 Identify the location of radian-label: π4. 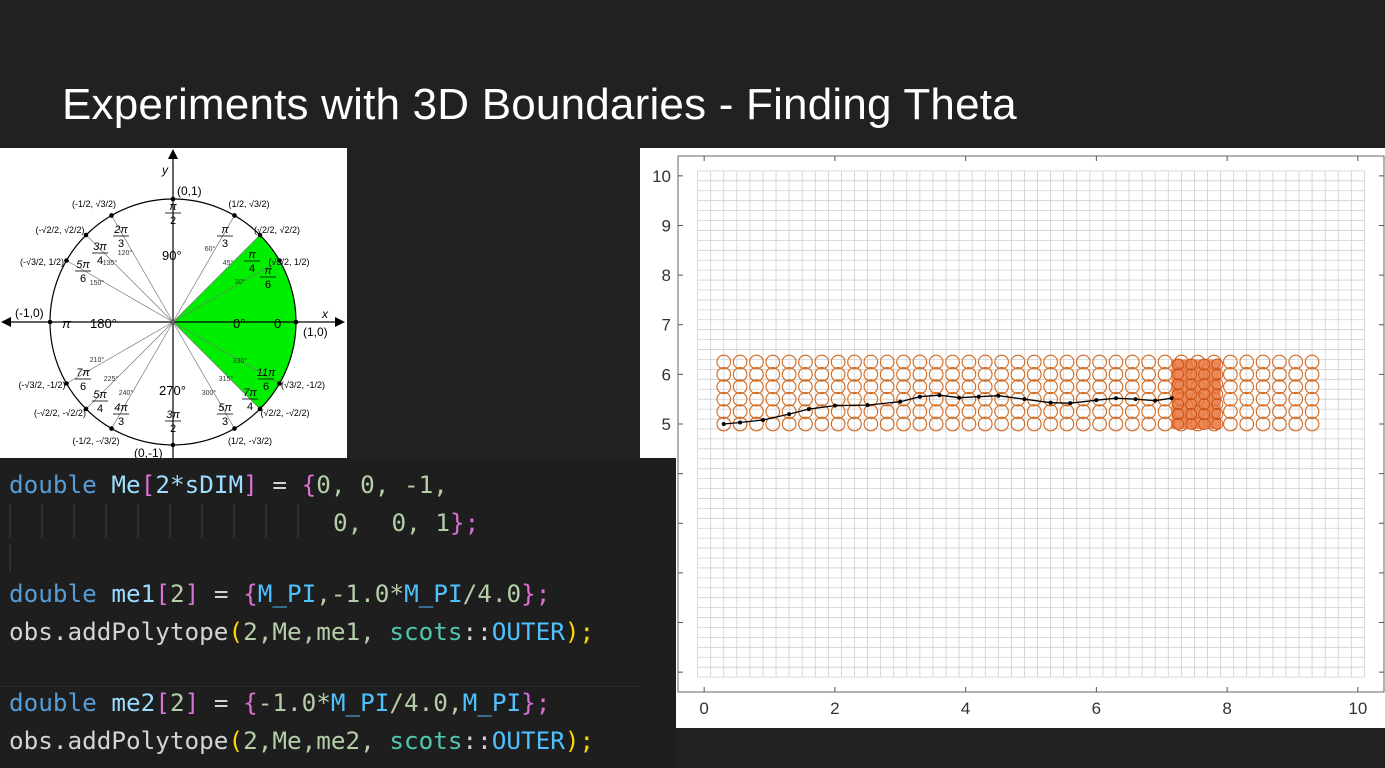
(252, 262).